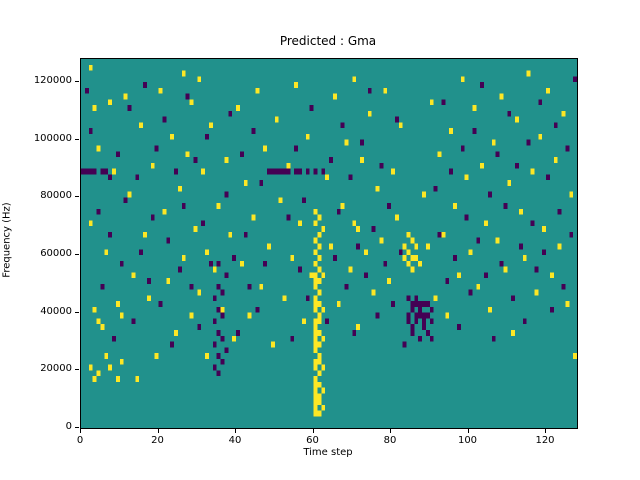 The width and height of the screenshot is (640, 480). Describe the element at coordinates (52, 81) in the screenshot. I see `y-tick-label: 120000` at that location.